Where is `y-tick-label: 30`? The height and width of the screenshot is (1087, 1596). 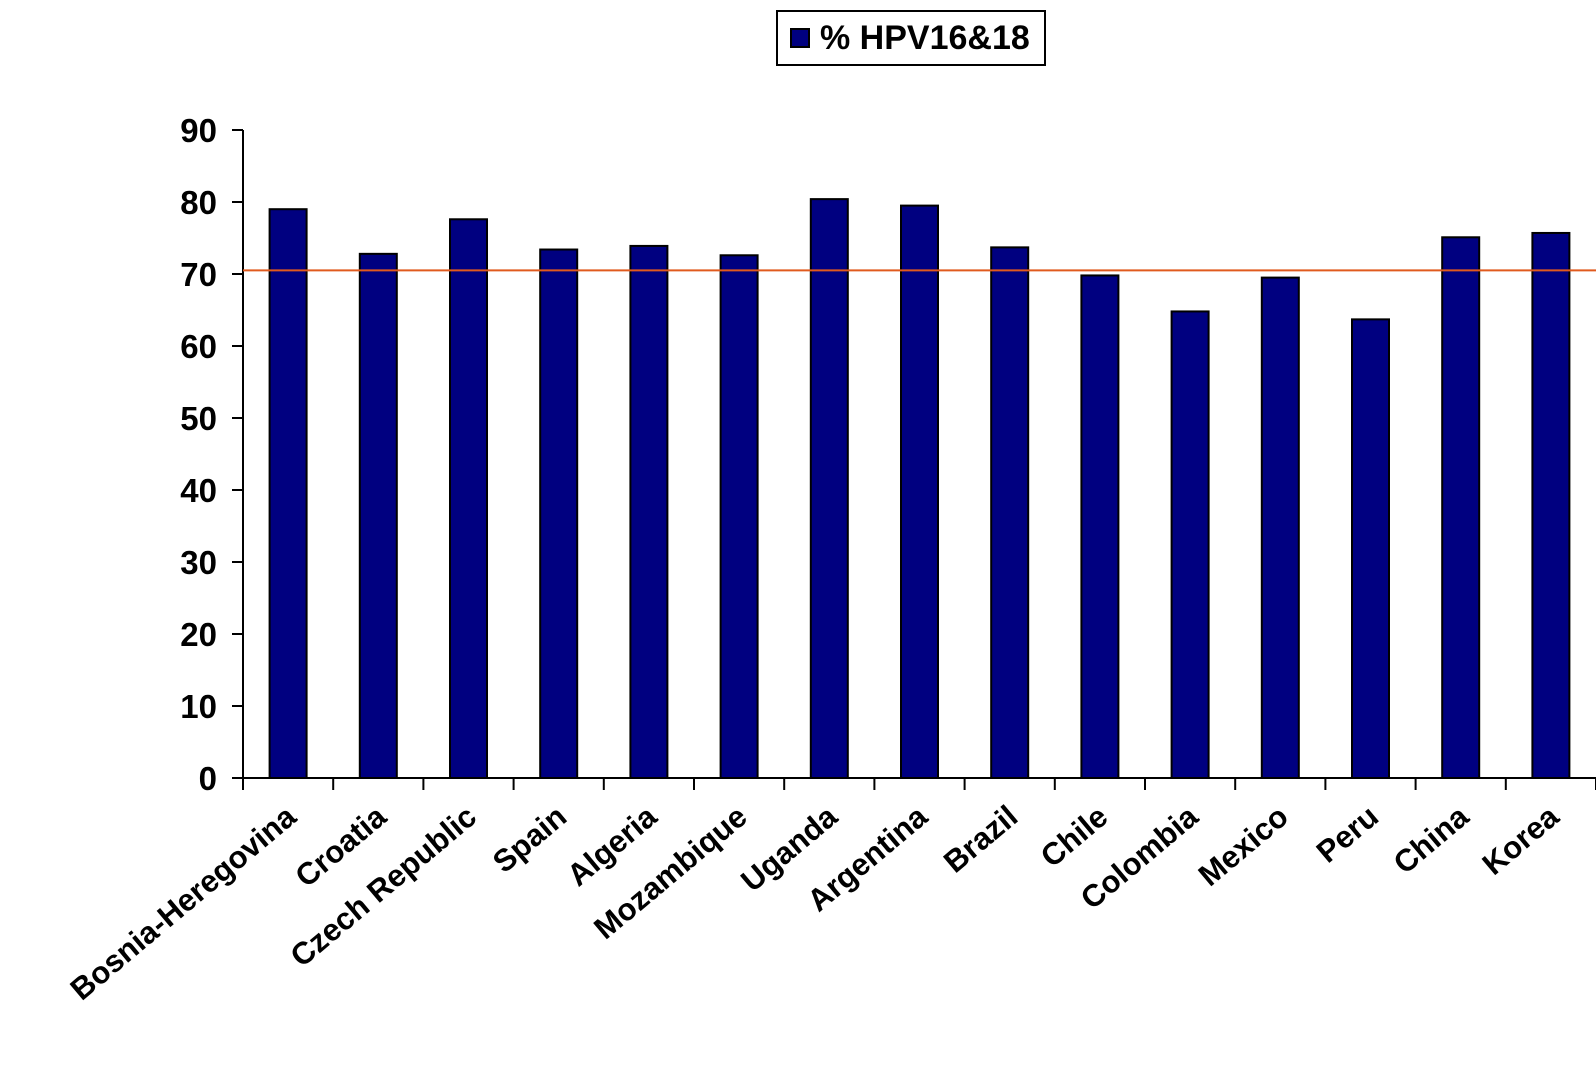 y-tick-label: 30 is located at coordinates (198, 562).